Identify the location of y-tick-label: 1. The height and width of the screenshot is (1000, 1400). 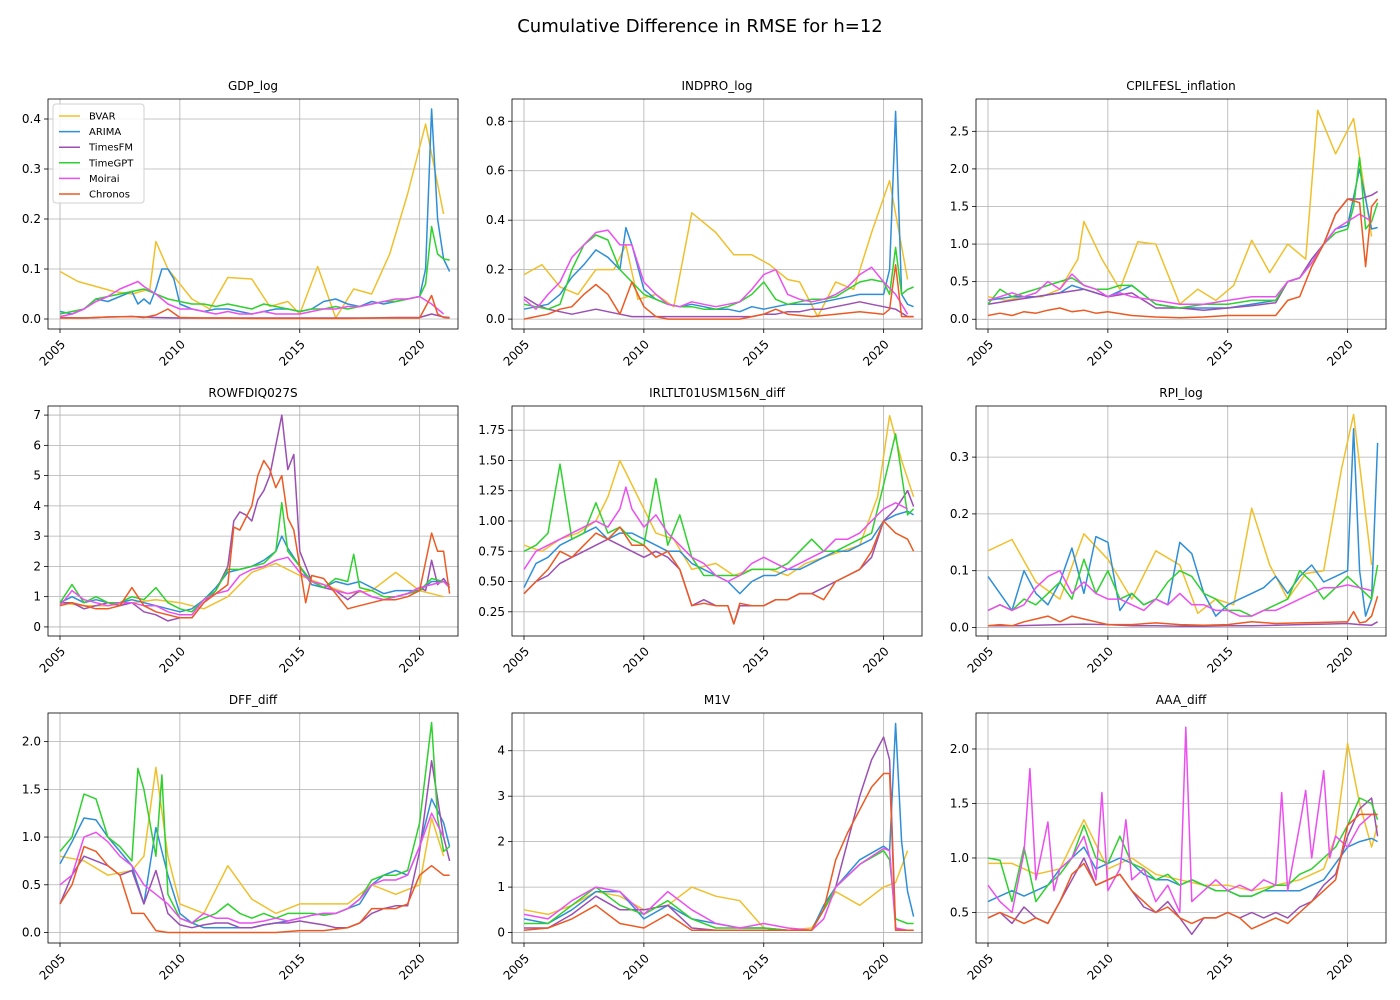
(37, 597).